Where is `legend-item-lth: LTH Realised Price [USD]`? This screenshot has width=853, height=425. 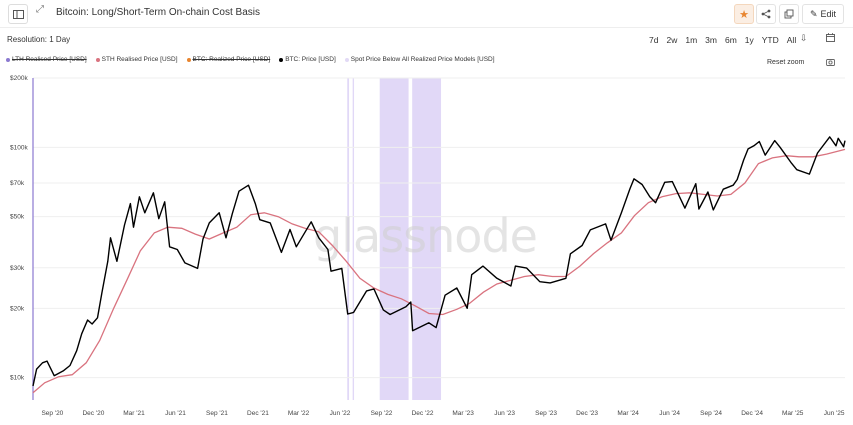 legend-item-lth: LTH Realised Price [USD] is located at coordinates (46, 59).